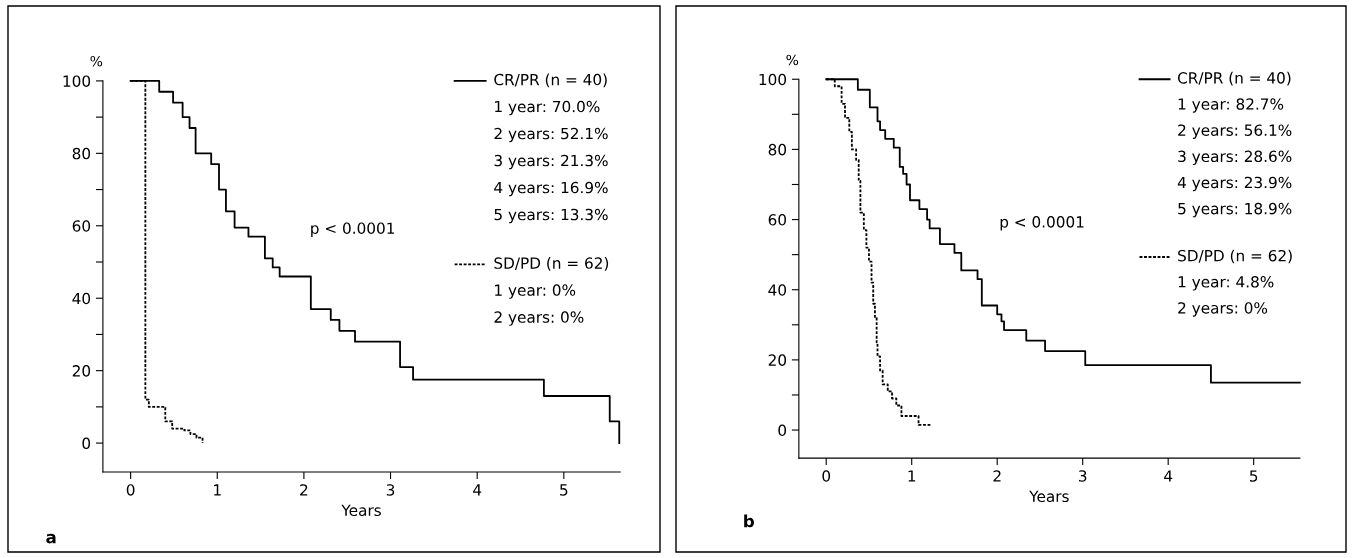 The width and height of the screenshot is (1354, 558). What do you see at coordinates (749, 521) in the screenshot?
I see `text: b` at bounding box center [749, 521].